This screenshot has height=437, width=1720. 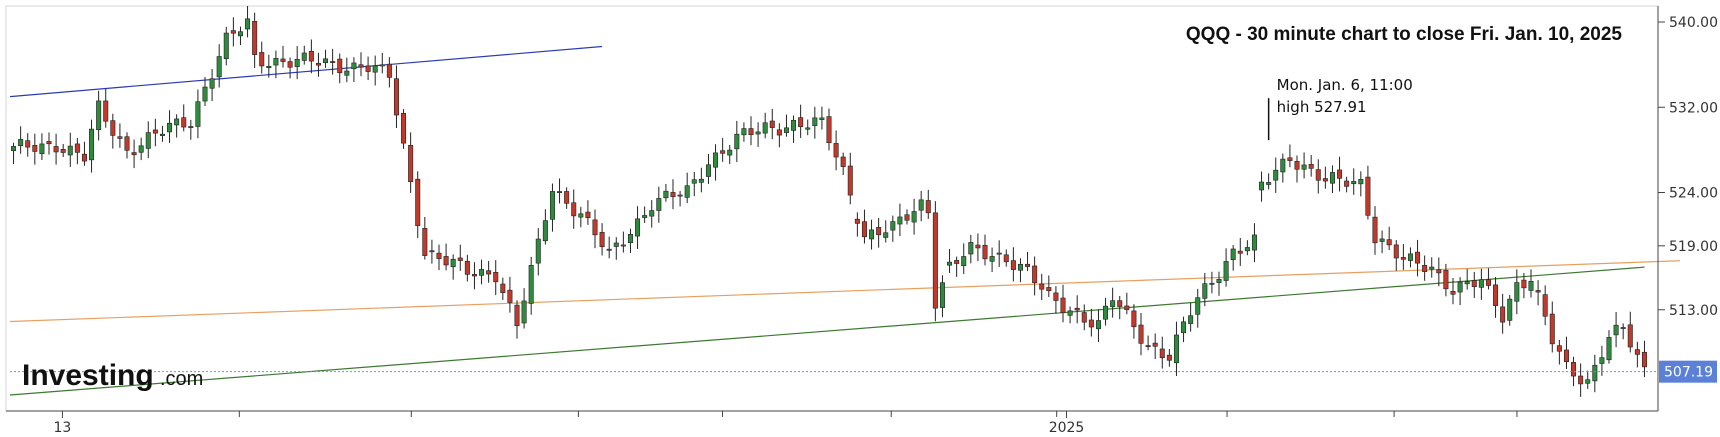 I want to click on logo-suffix: .com, so click(x=181, y=379).